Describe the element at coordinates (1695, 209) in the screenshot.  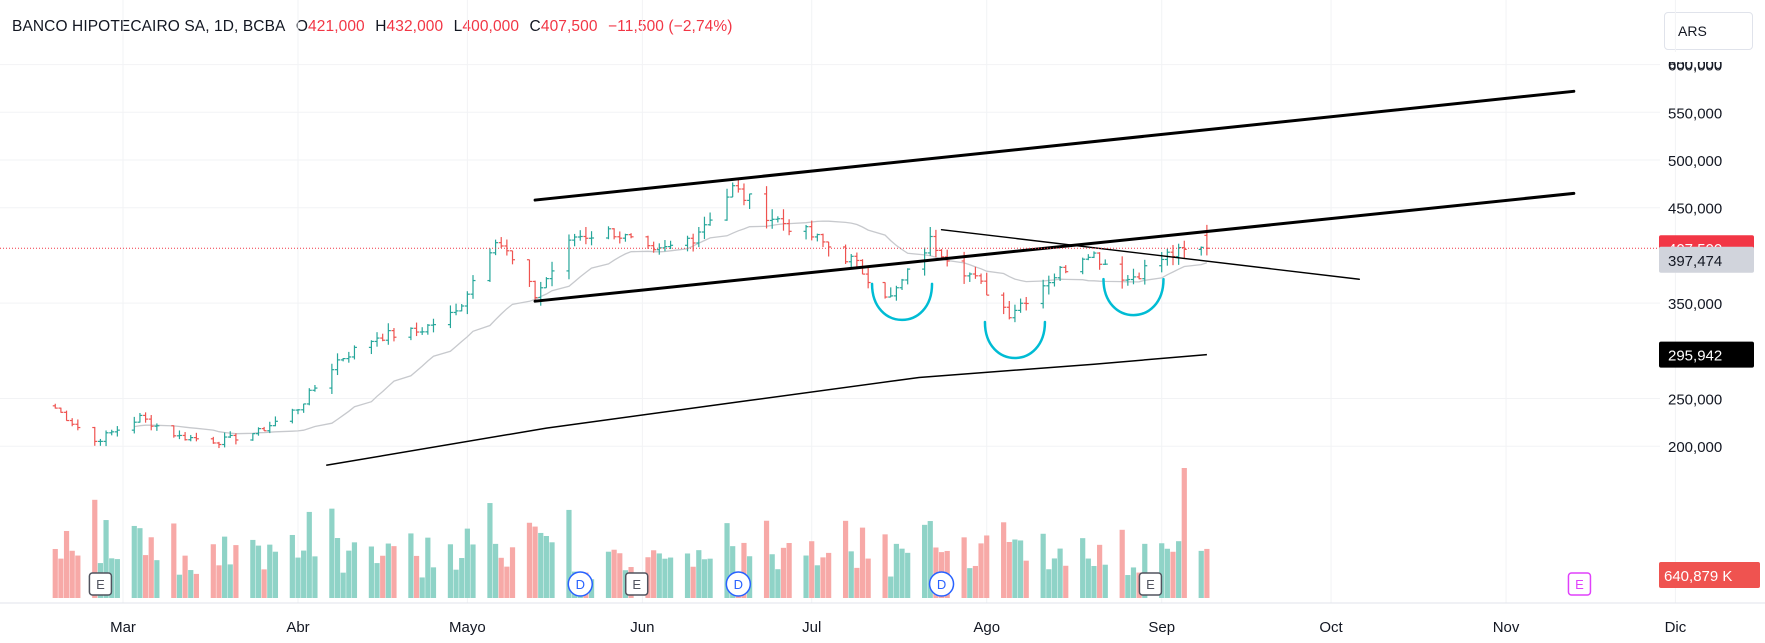
I see `price-tick-label: 450,000` at that location.